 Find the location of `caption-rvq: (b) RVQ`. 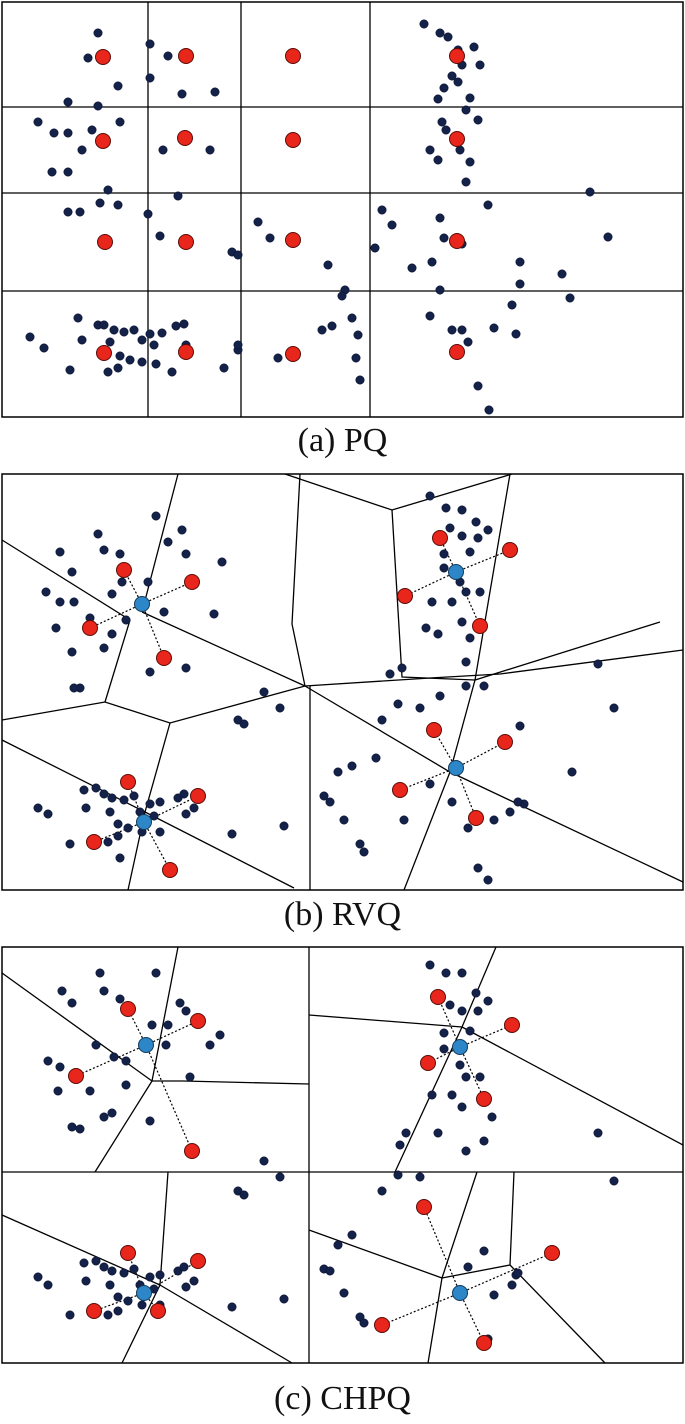

caption-rvq: (b) RVQ is located at coordinates (342, 914).